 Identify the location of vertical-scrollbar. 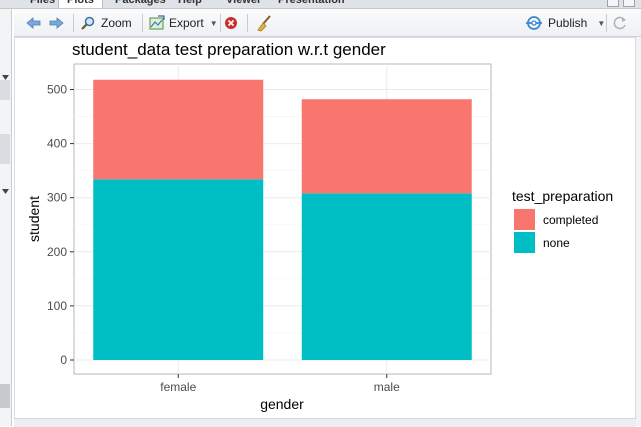
(638, 231).